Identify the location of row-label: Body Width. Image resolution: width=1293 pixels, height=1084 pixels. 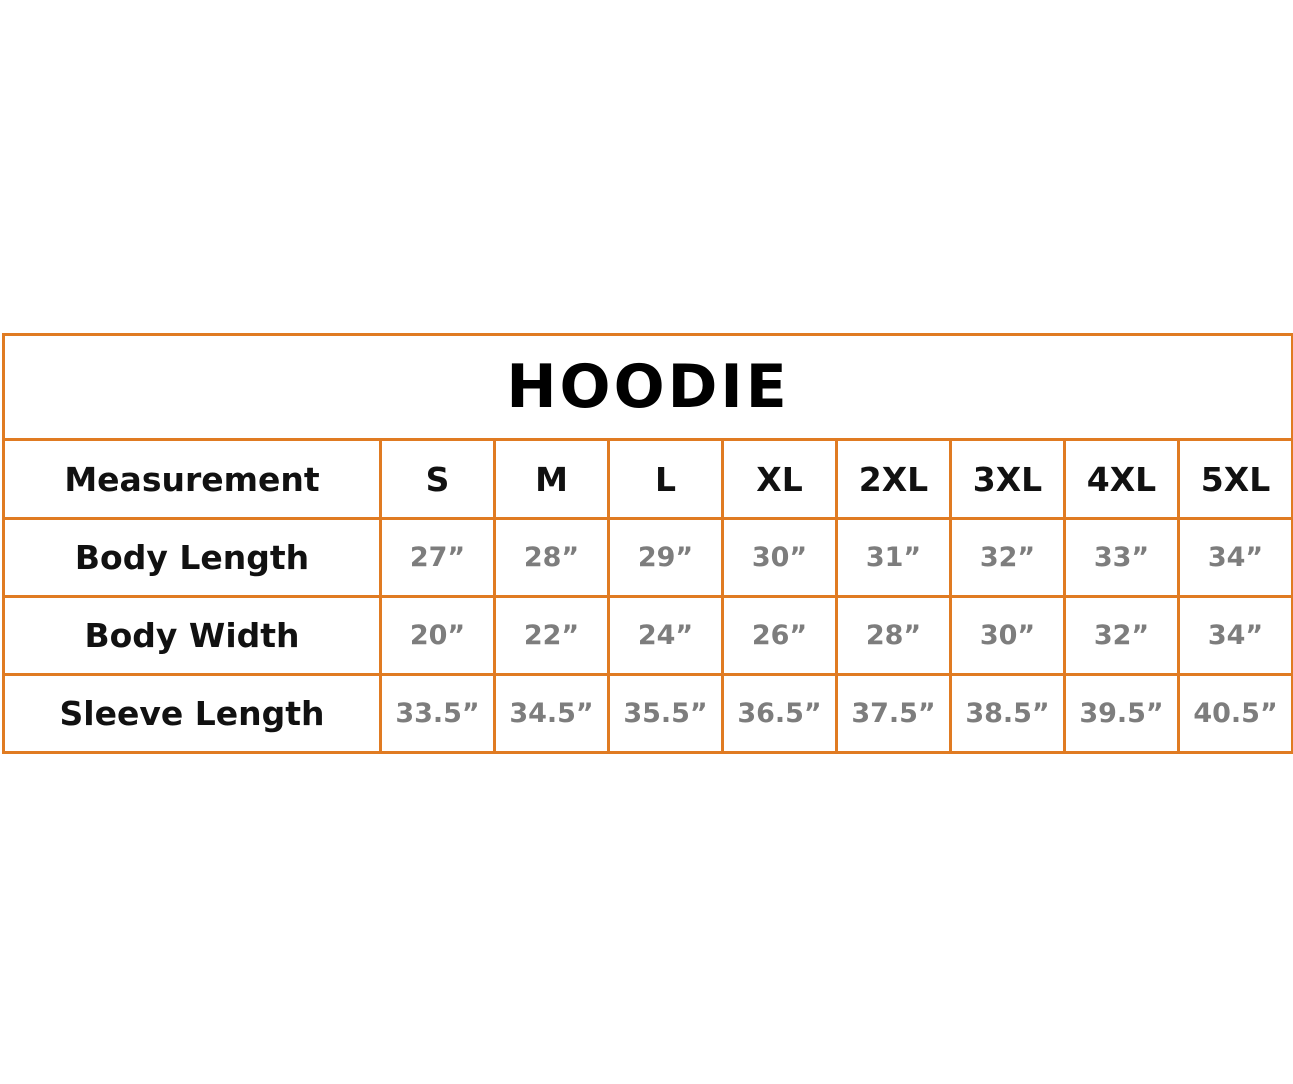
(192, 635).